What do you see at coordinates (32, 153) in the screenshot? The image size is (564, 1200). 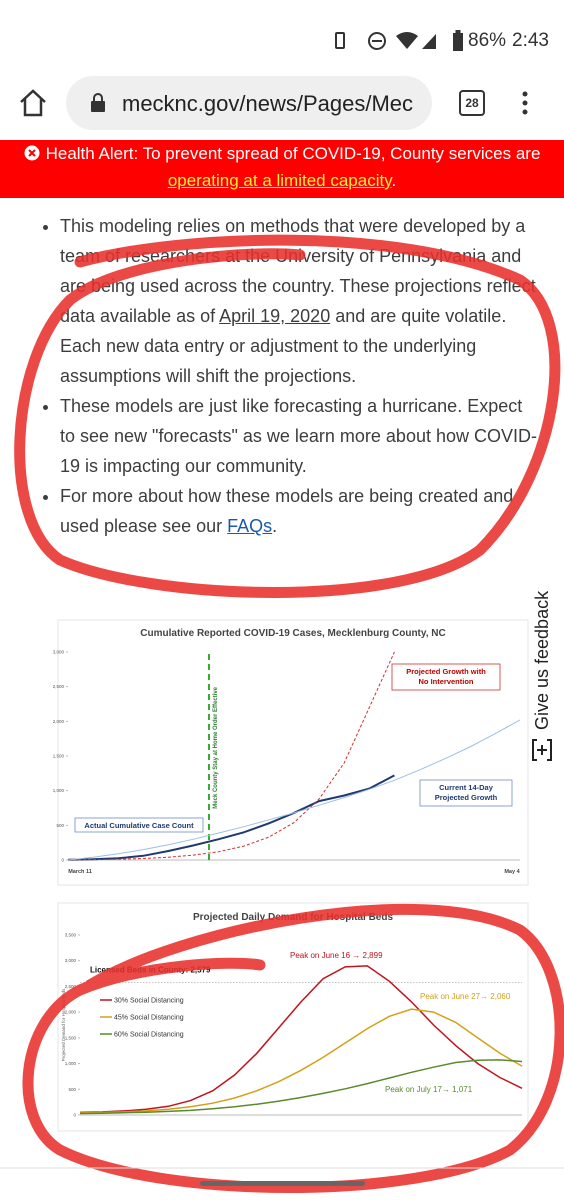 I see `alert-icon` at bounding box center [32, 153].